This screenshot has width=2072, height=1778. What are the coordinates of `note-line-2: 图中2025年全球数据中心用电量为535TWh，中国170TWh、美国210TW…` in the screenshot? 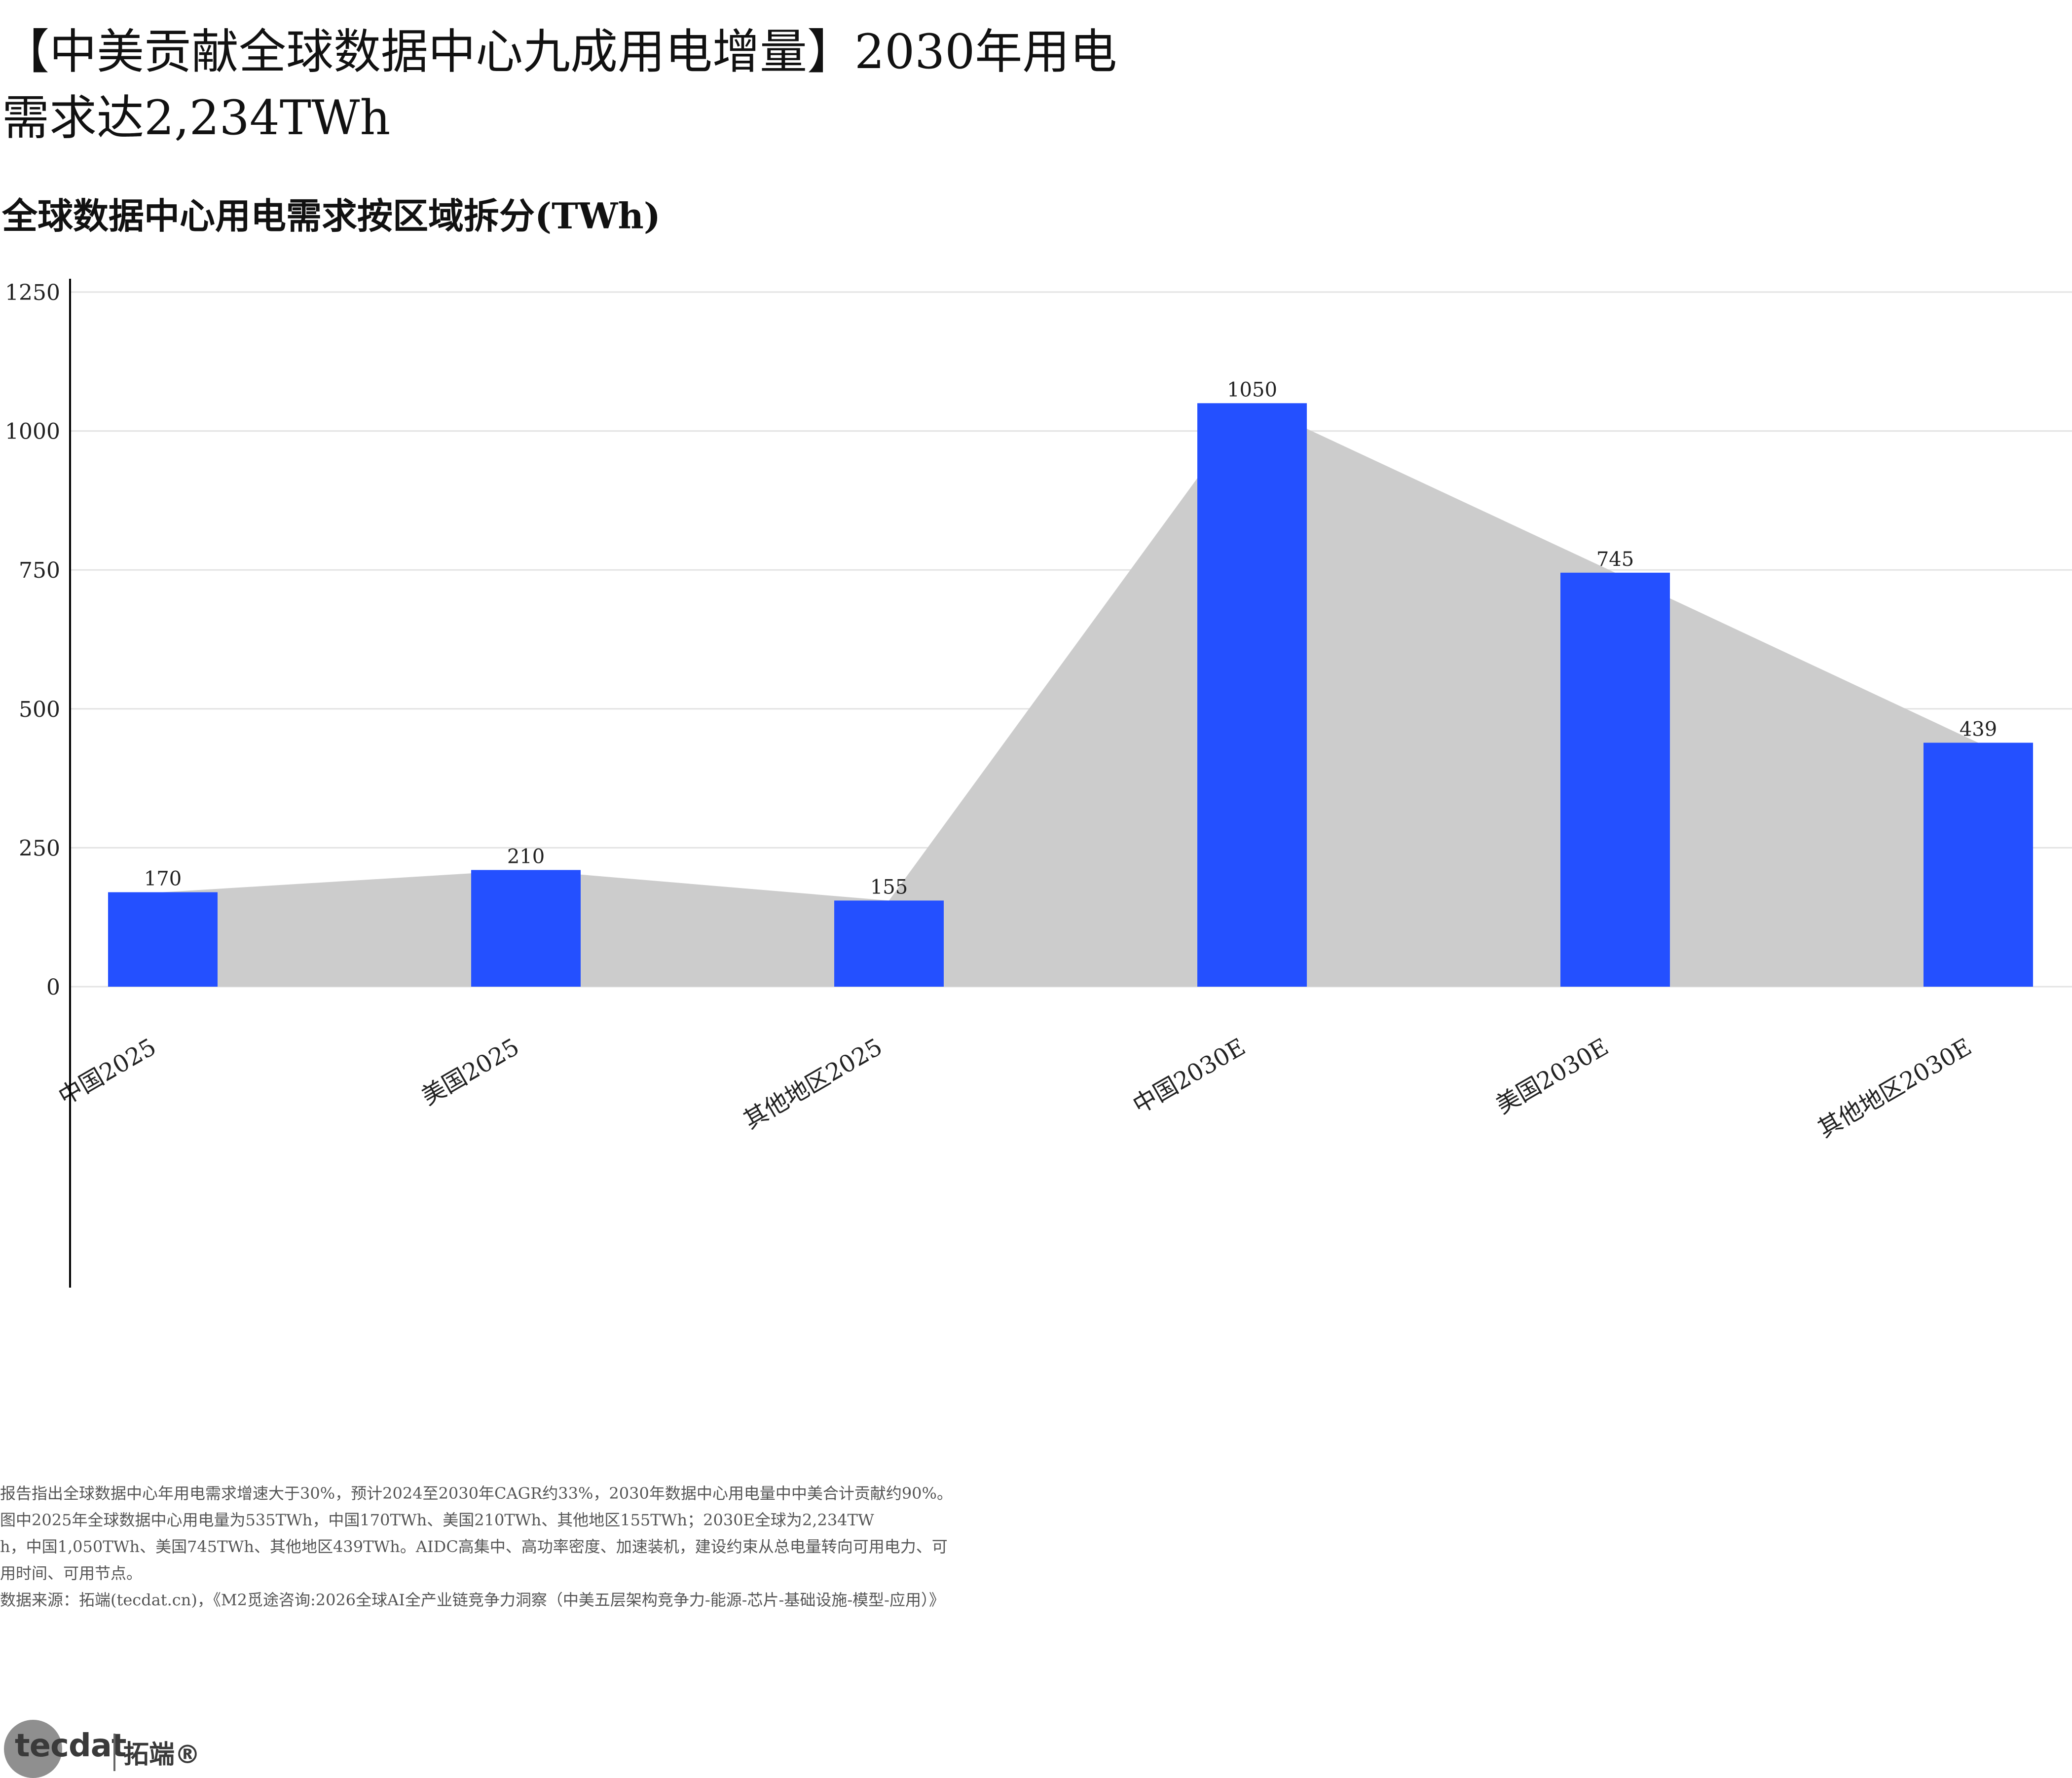 It's located at (437, 1520).